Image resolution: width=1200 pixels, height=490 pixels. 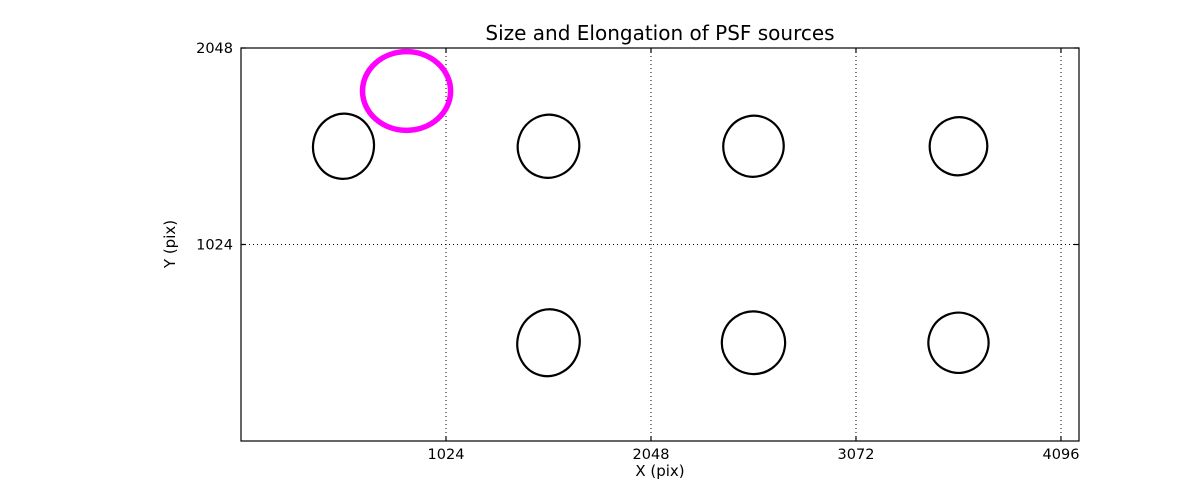 I want to click on y-axis-label: Y (pix), so click(x=170, y=244).